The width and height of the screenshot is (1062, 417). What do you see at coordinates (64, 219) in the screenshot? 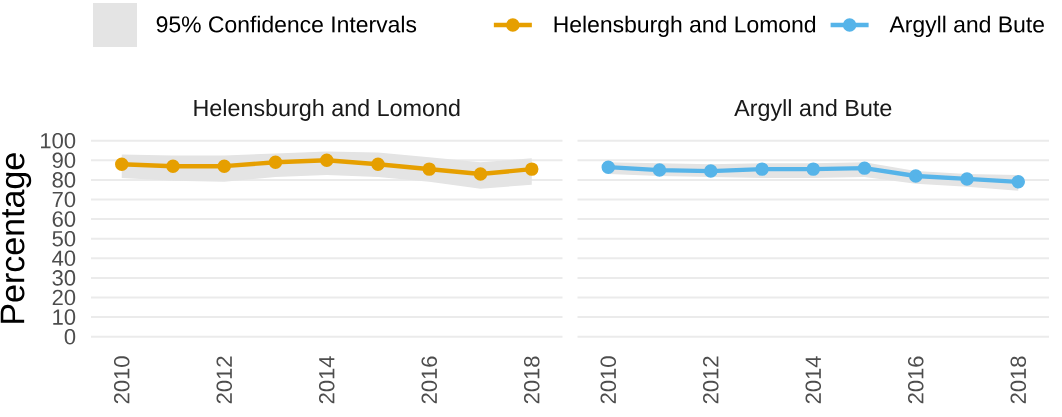
I see `y-tick-label: 60` at bounding box center [64, 219].